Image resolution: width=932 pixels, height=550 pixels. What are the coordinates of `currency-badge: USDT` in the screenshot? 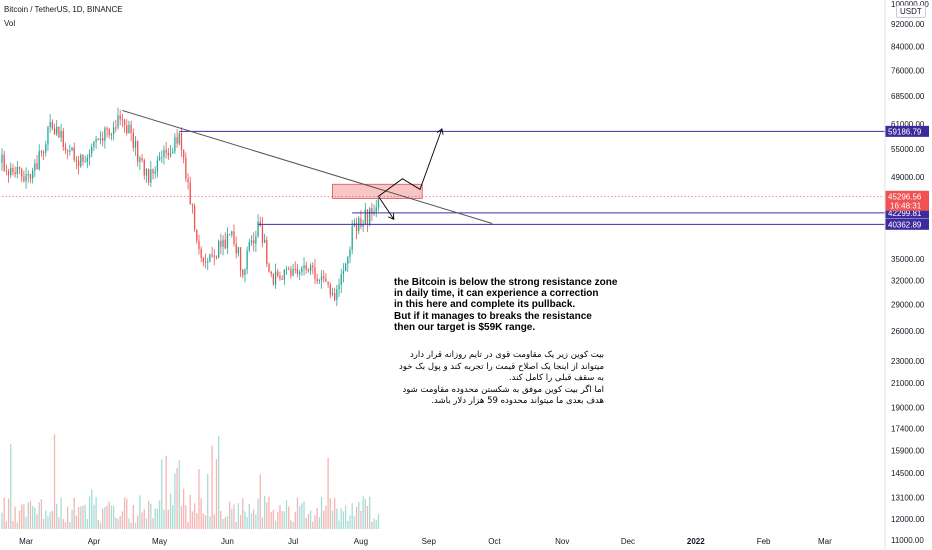 It's located at (911, 11).